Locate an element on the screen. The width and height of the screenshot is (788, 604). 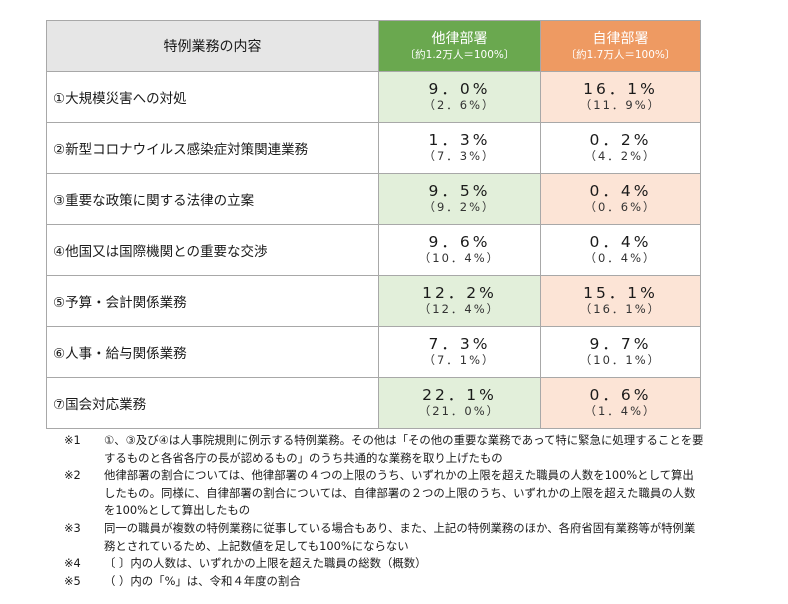
other-prev-value: （12．4%） is located at coordinates (459, 309).